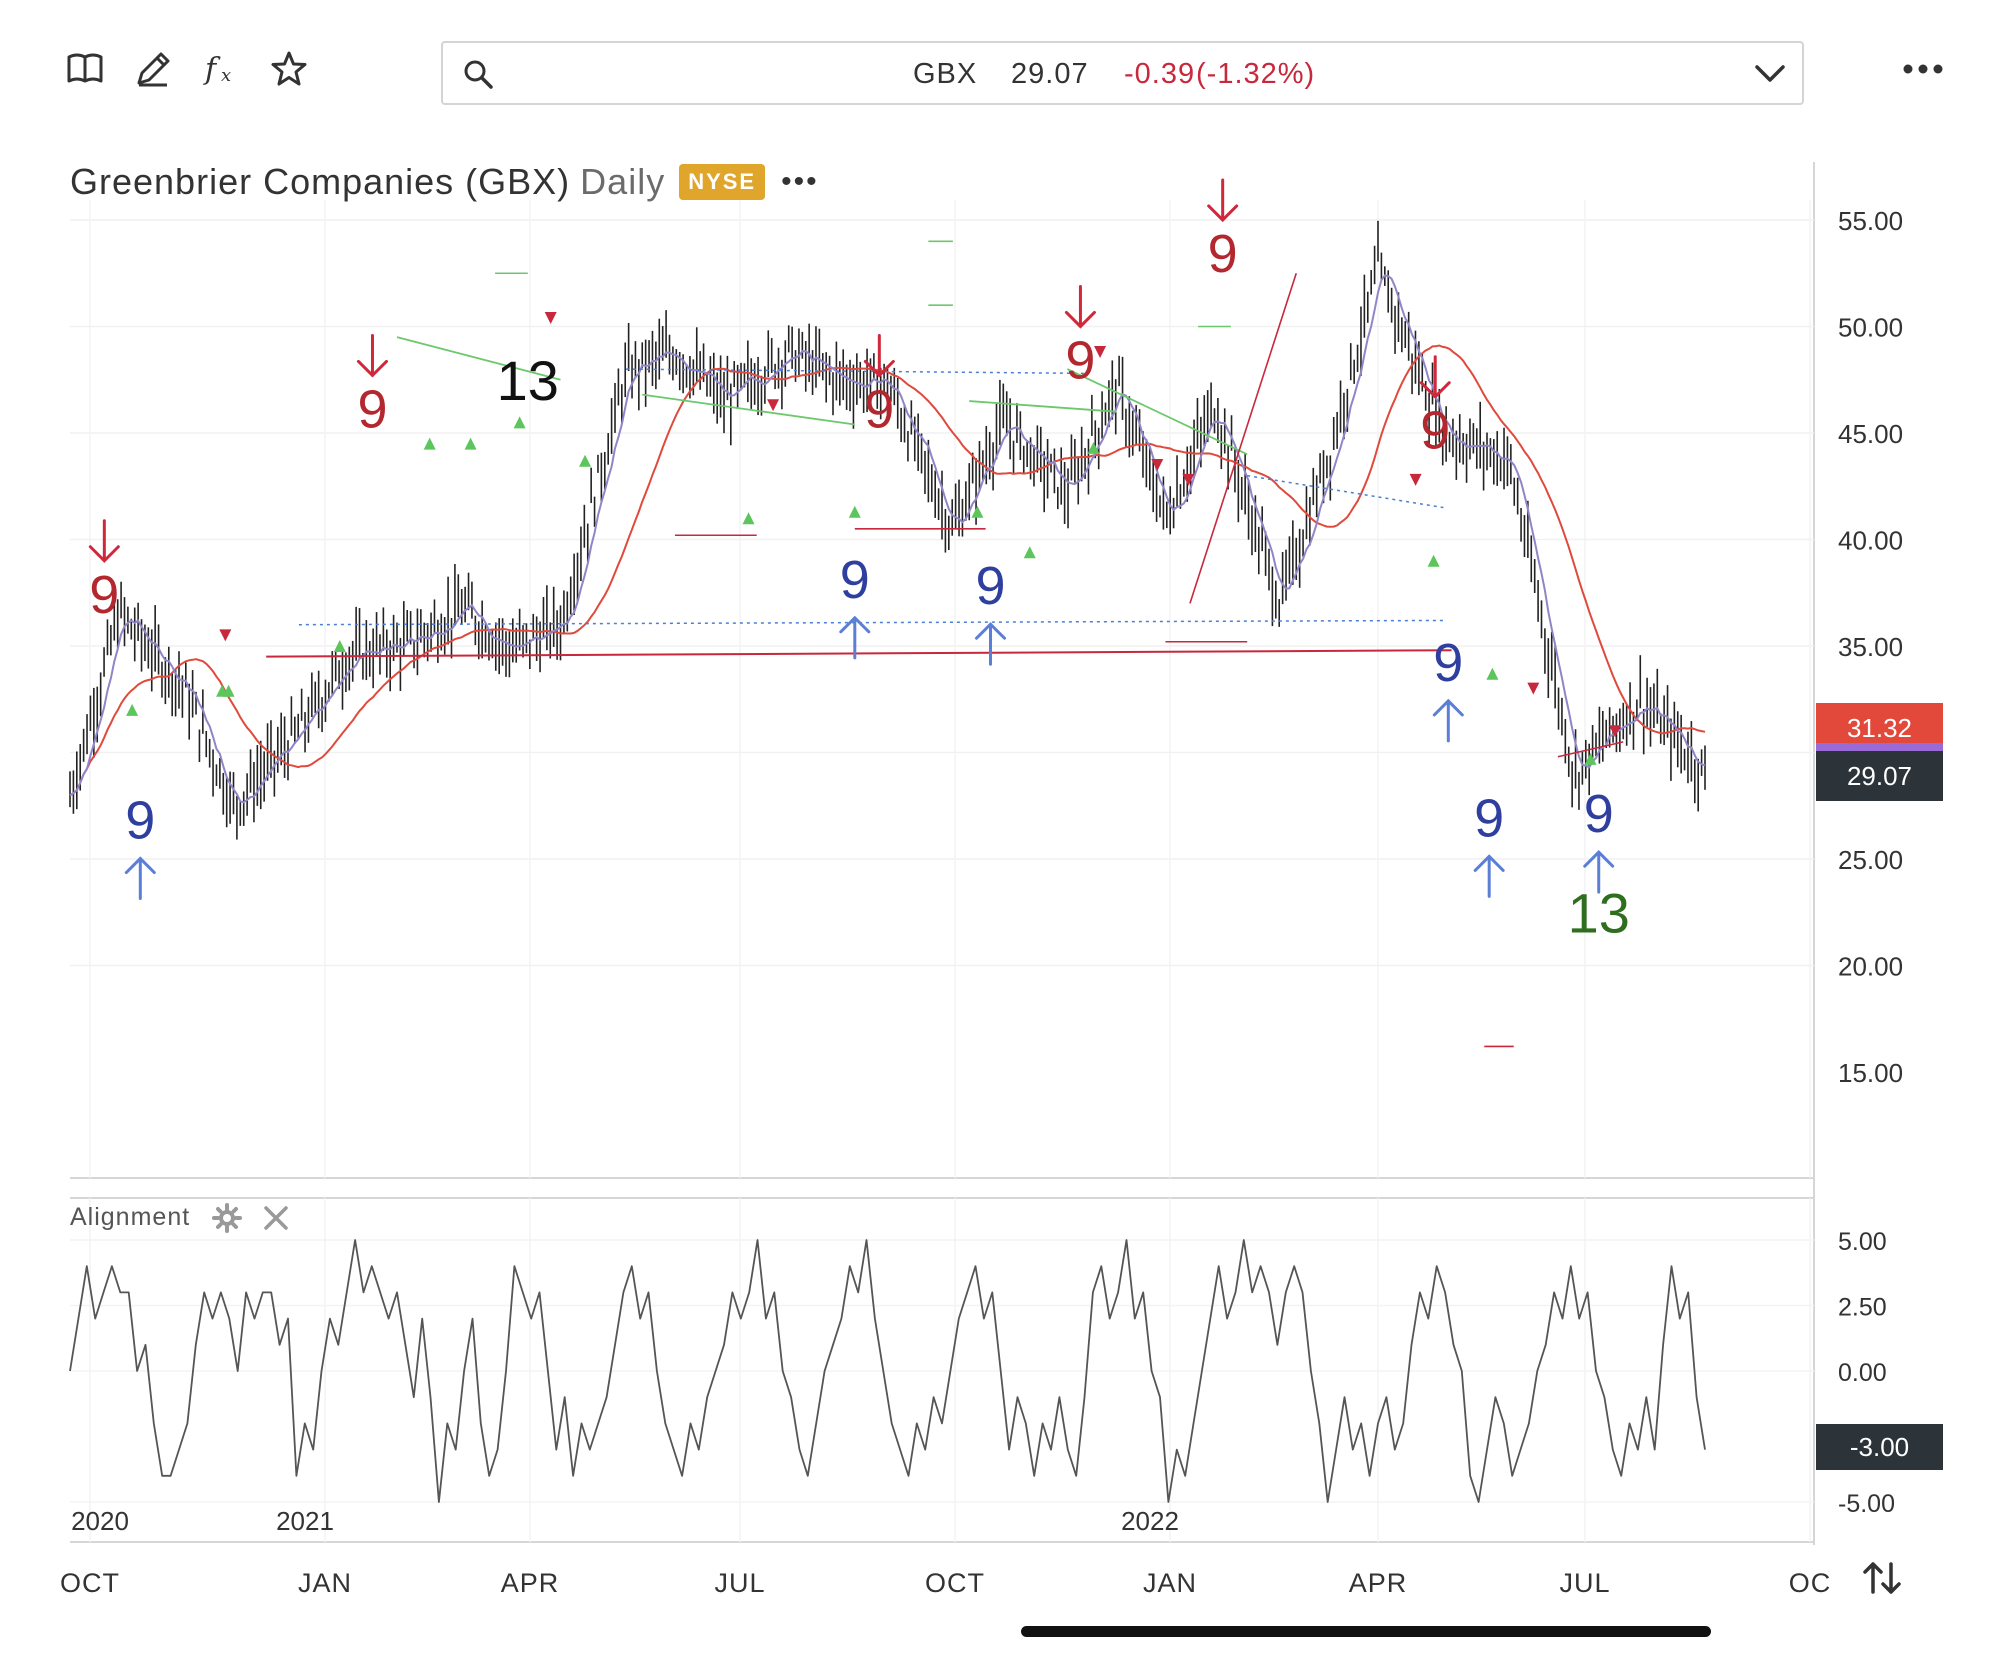 The height and width of the screenshot is (1653, 2015). I want to click on trend-line, so click(1243, 438).